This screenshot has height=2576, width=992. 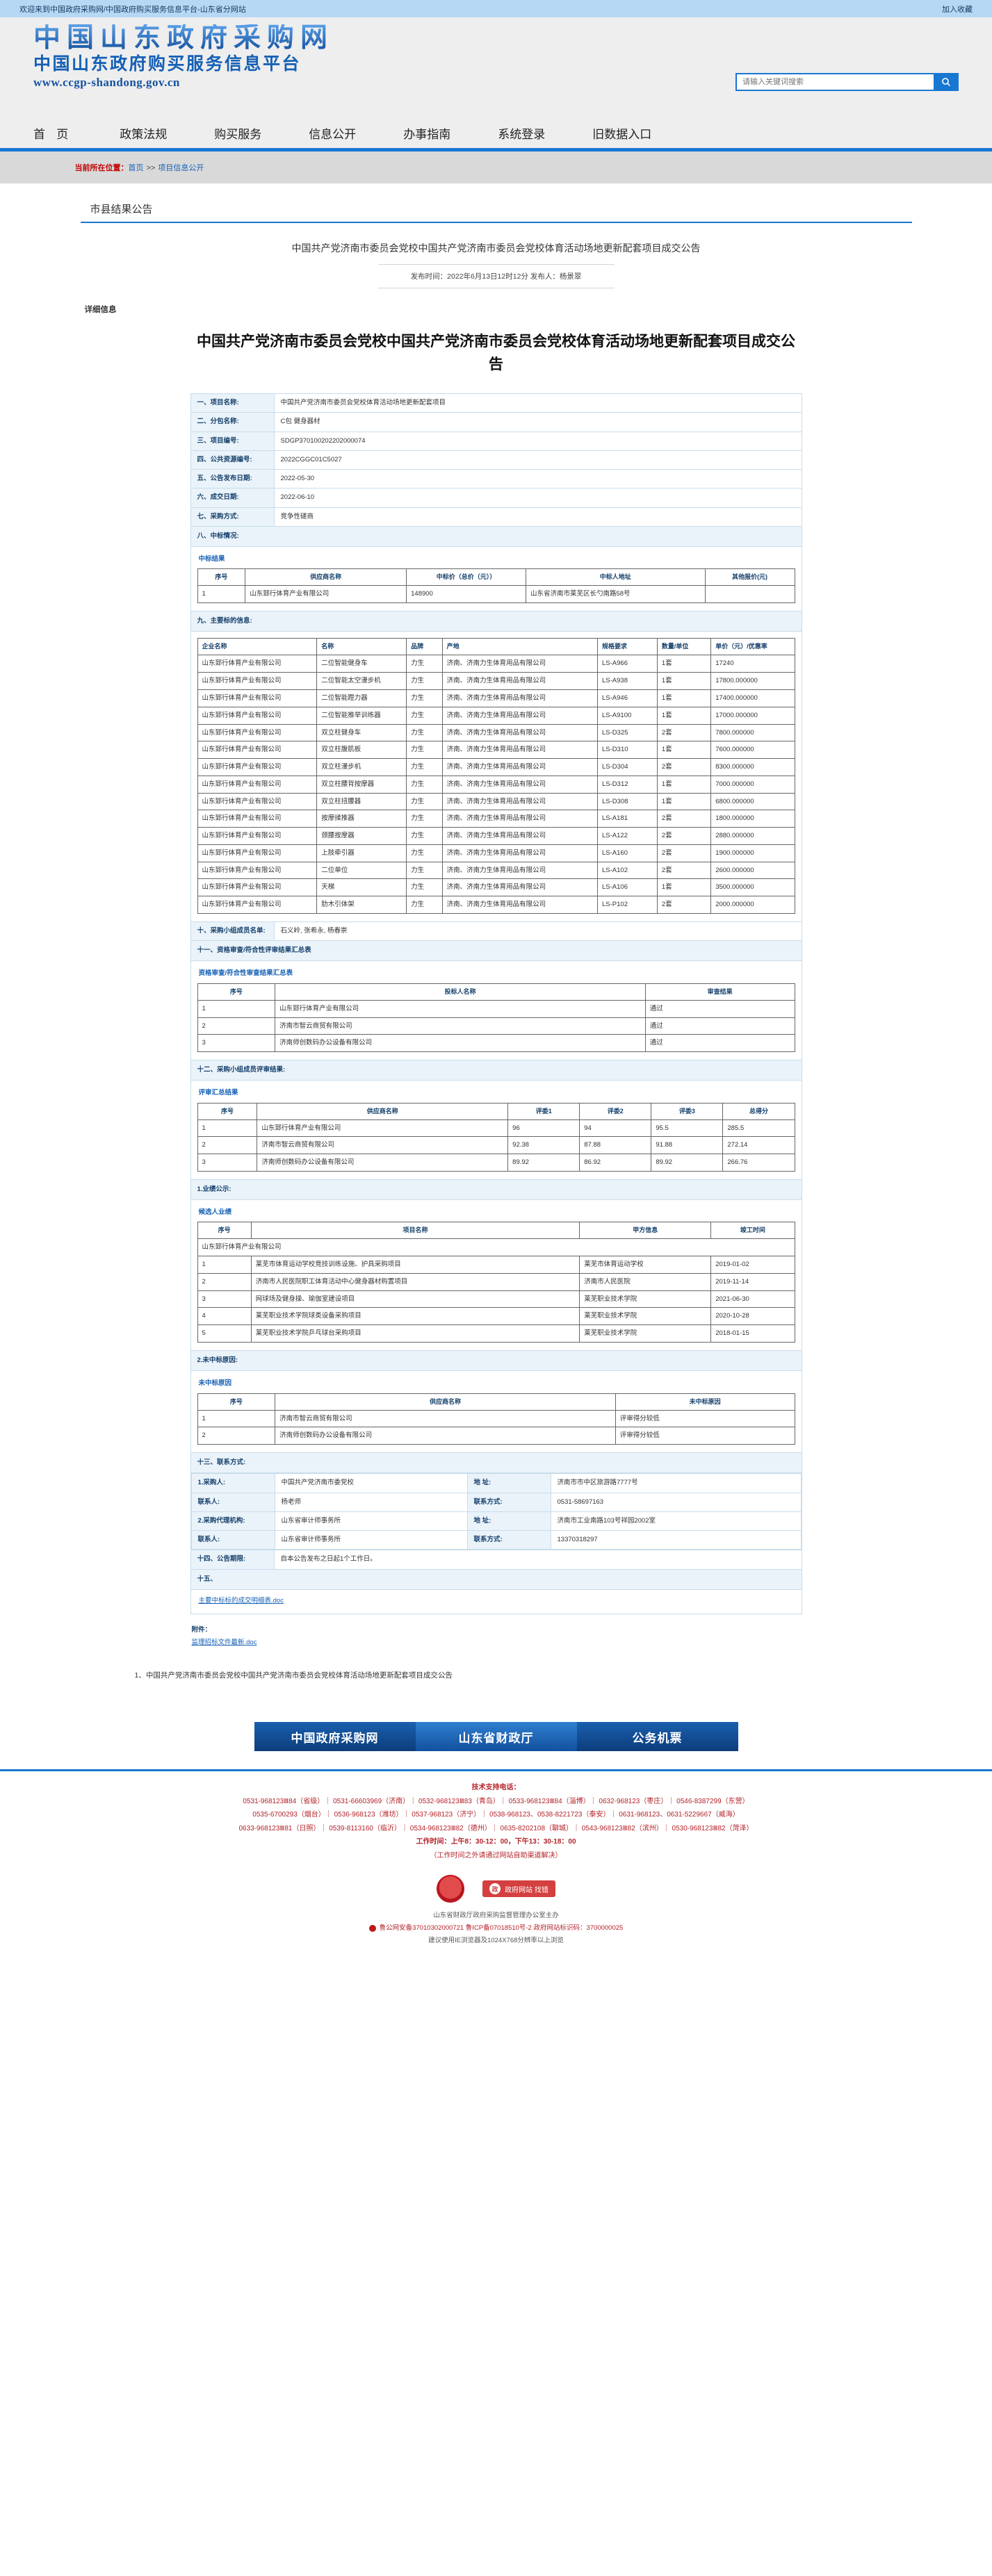 What do you see at coordinates (627, 732) in the screenshot?
I see `cell-spec: LS-D325` at bounding box center [627, 732].